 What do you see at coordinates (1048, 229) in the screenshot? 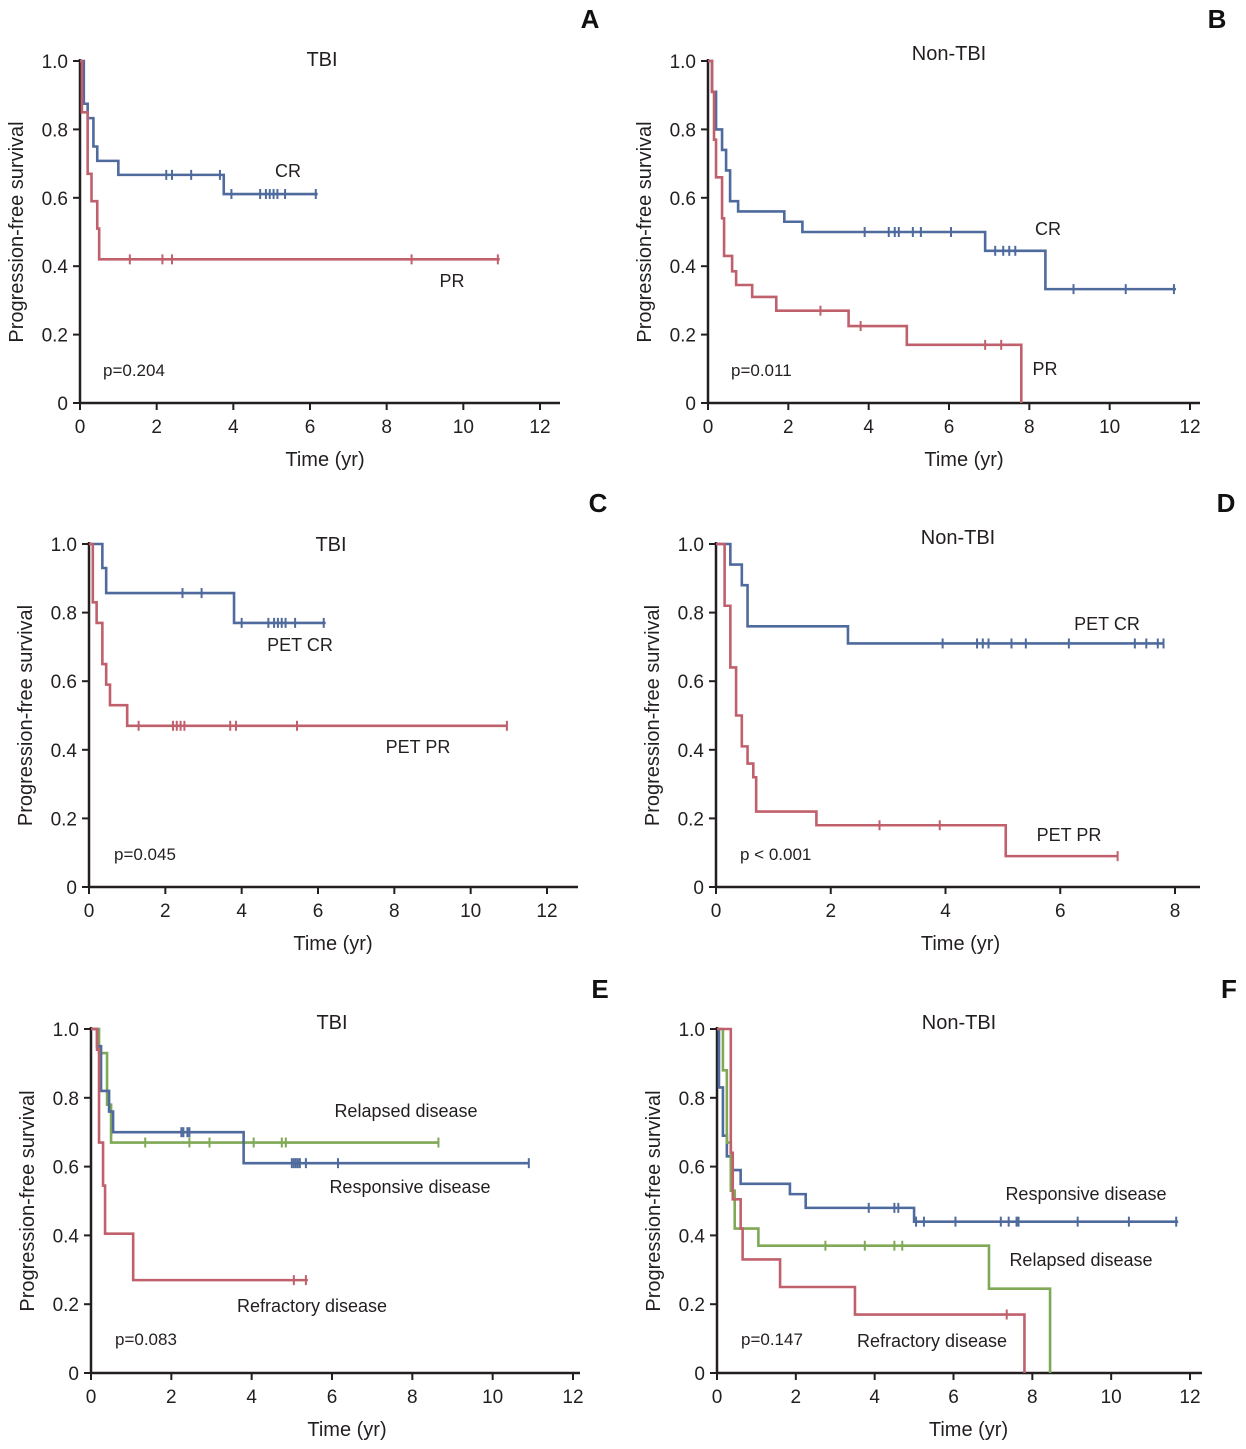
I see `series-label: CR` at bounding box center [1048, 229].